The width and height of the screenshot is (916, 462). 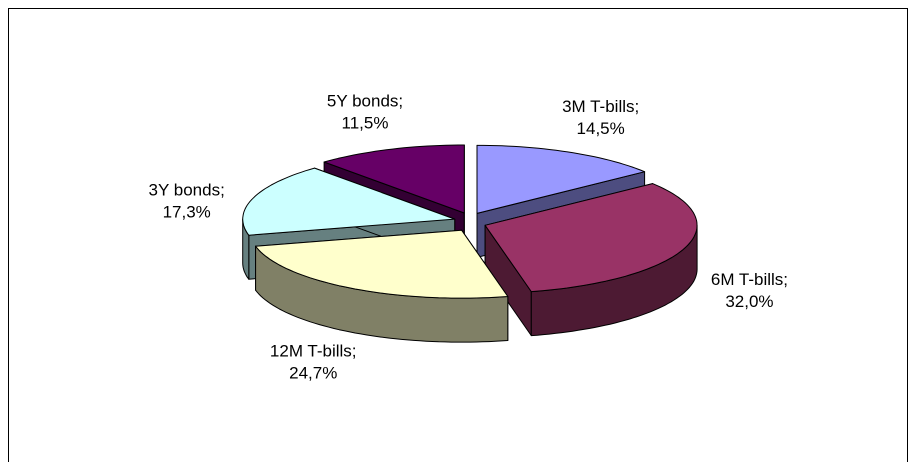 What do you see at coordinates (365, 101) in the screenshot?
I see `slice-label: 5Y bonds;` at bounding box center [365, 101].